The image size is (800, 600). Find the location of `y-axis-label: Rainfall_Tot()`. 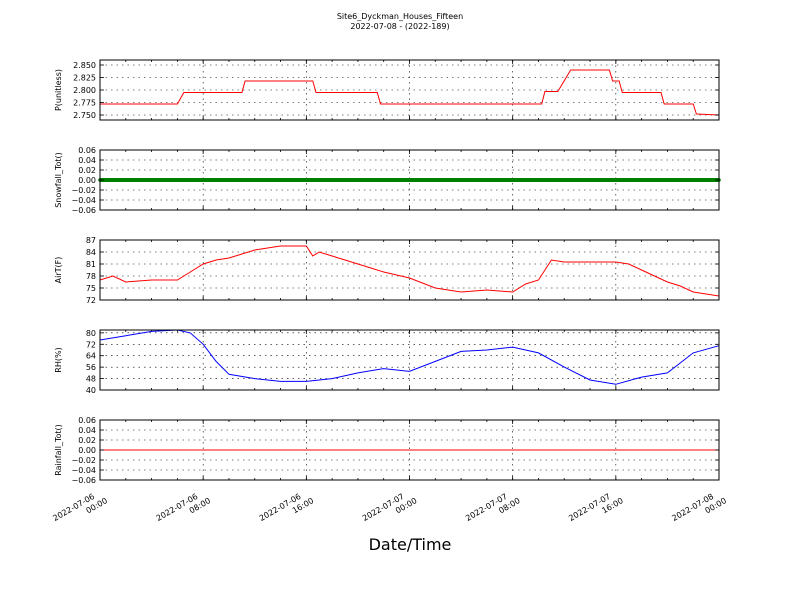

y-axis-label: Rainfall_Tot() is located at coordinates (58, 450).